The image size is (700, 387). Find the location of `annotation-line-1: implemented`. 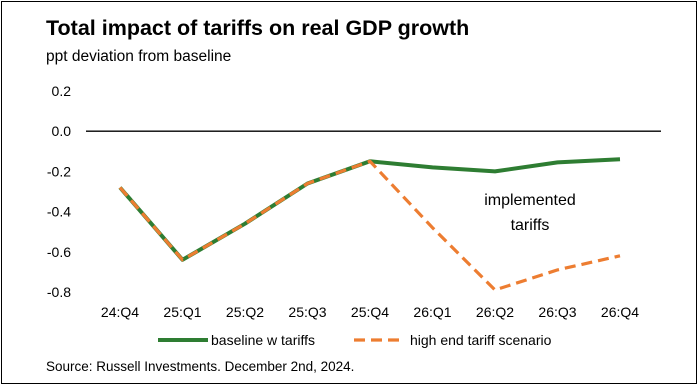

annotation-line-1: implemented is located at coordinates (530, 200).